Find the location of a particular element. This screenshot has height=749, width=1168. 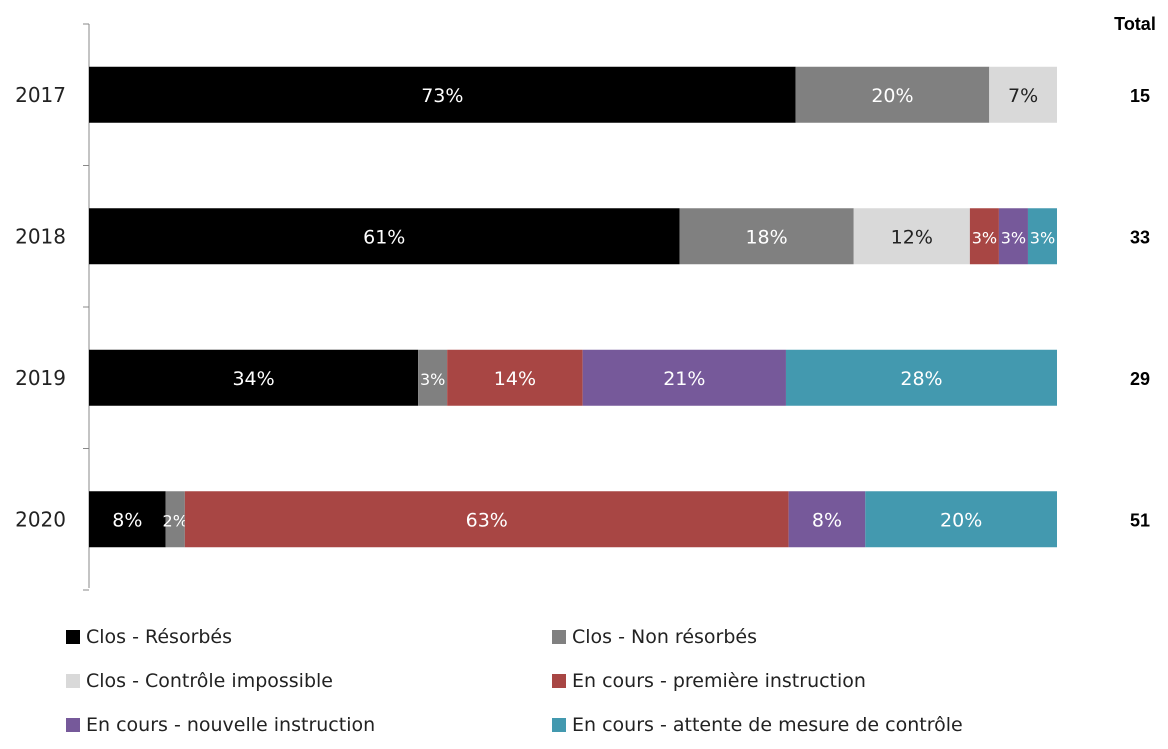

data-label: 21% is located at coordinates (684, 379).